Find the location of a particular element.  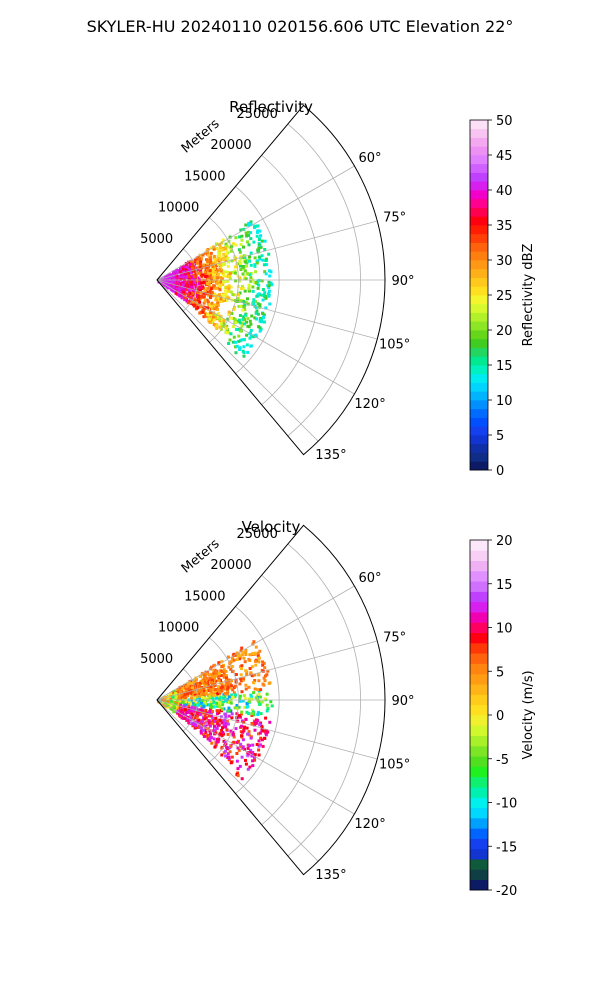

angle-tick-label: 90° is located at coordinates (402, 281).